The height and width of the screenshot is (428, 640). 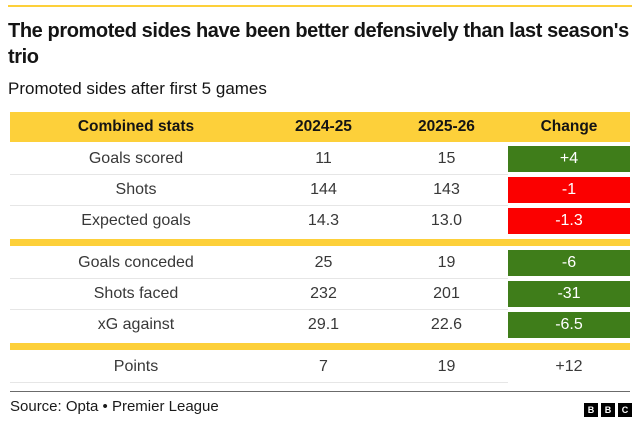 I want to click on row-label: Shots, so click(x=136, y=190).